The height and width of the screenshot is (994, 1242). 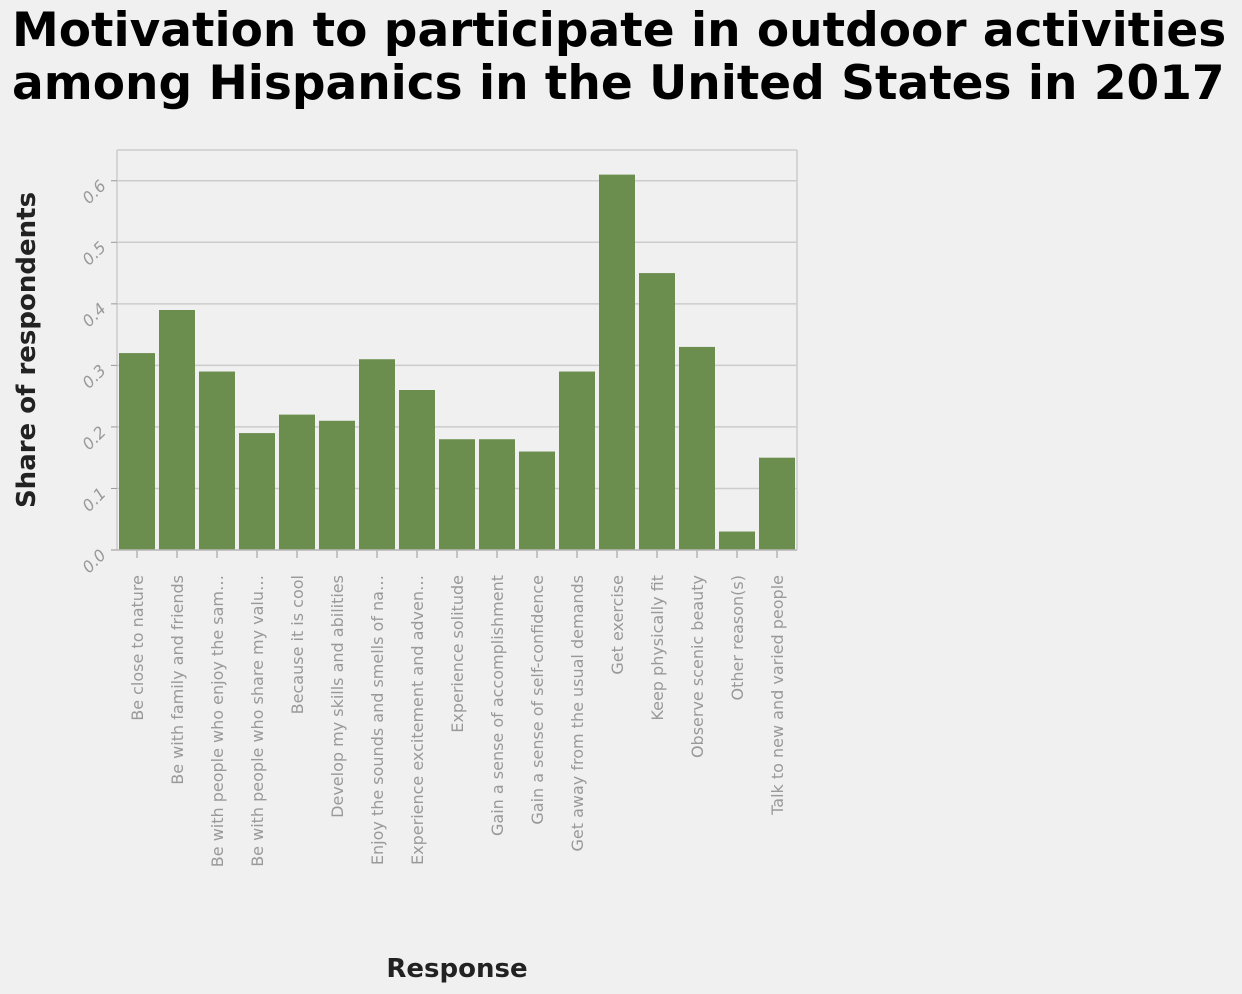 I want to click on x-tick-label: Develop my skills and abilities, so click(x=337, y=696).